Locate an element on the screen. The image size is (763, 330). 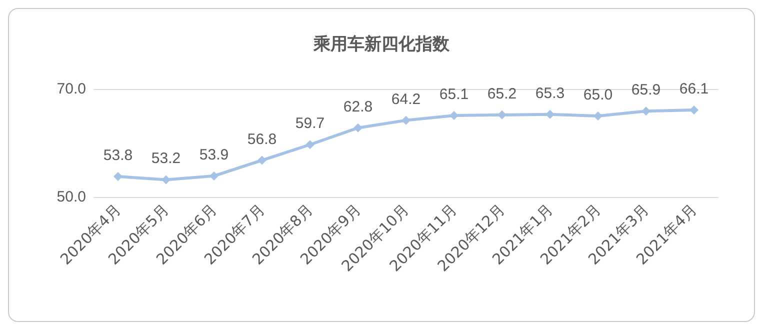
data-label: 59.7 is located at coordinates (310, 123).